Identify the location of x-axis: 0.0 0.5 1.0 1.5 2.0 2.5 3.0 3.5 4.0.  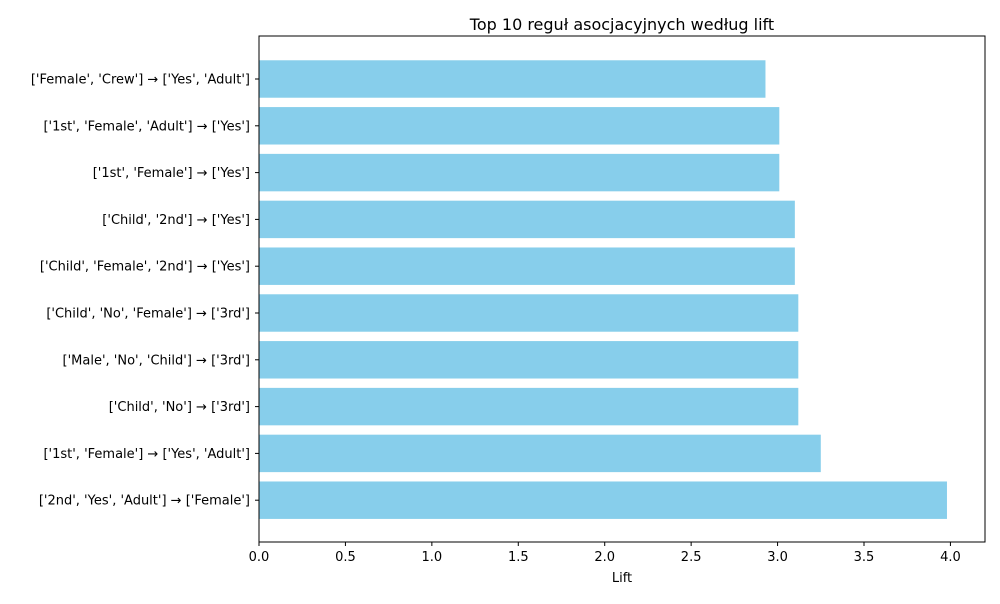
(605, 553).